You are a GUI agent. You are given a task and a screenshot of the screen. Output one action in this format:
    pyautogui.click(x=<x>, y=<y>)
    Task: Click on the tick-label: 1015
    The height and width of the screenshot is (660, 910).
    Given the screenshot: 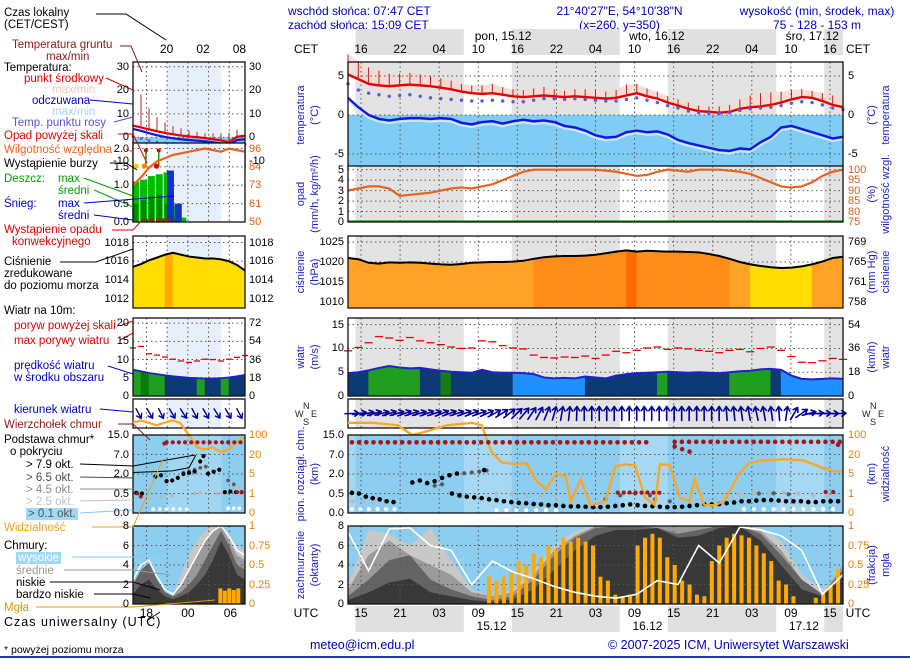 What is the action you would take?
    pyautogui.click(x=331, y=282)
    